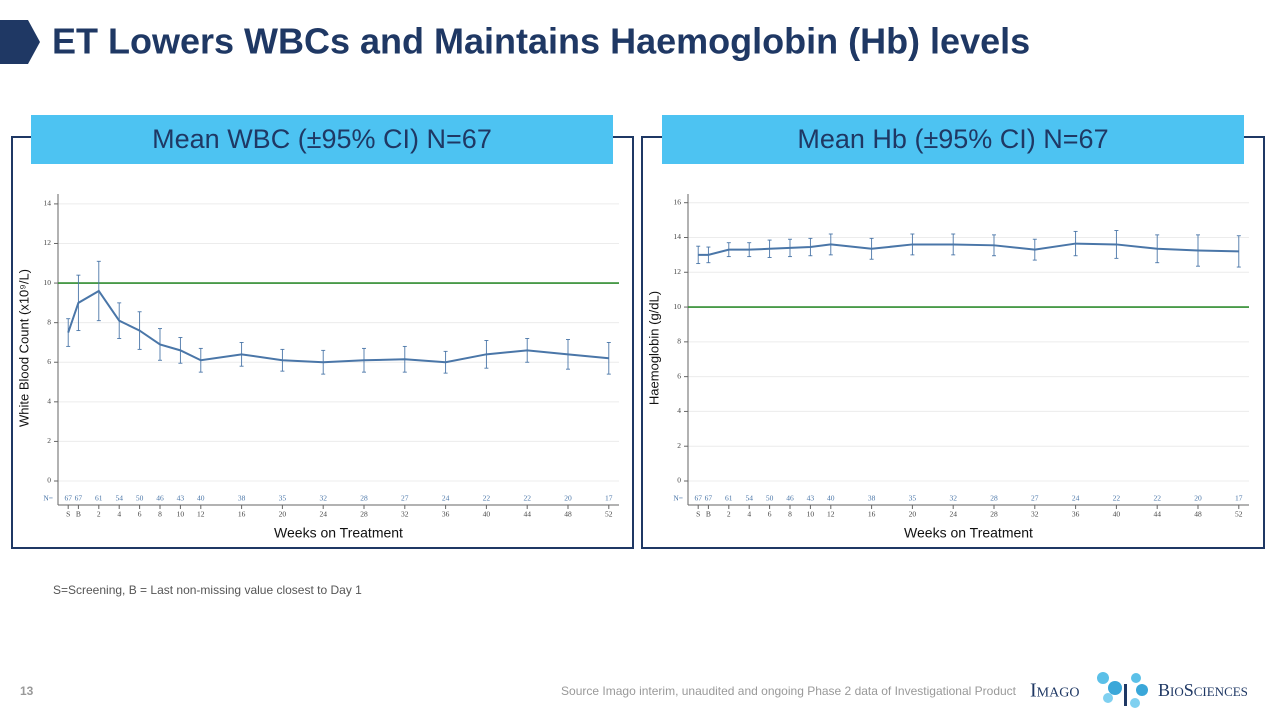 Image resolution: width=1280 pixels, height=720 pixels. I want to click on series-line, so click(968, 249).